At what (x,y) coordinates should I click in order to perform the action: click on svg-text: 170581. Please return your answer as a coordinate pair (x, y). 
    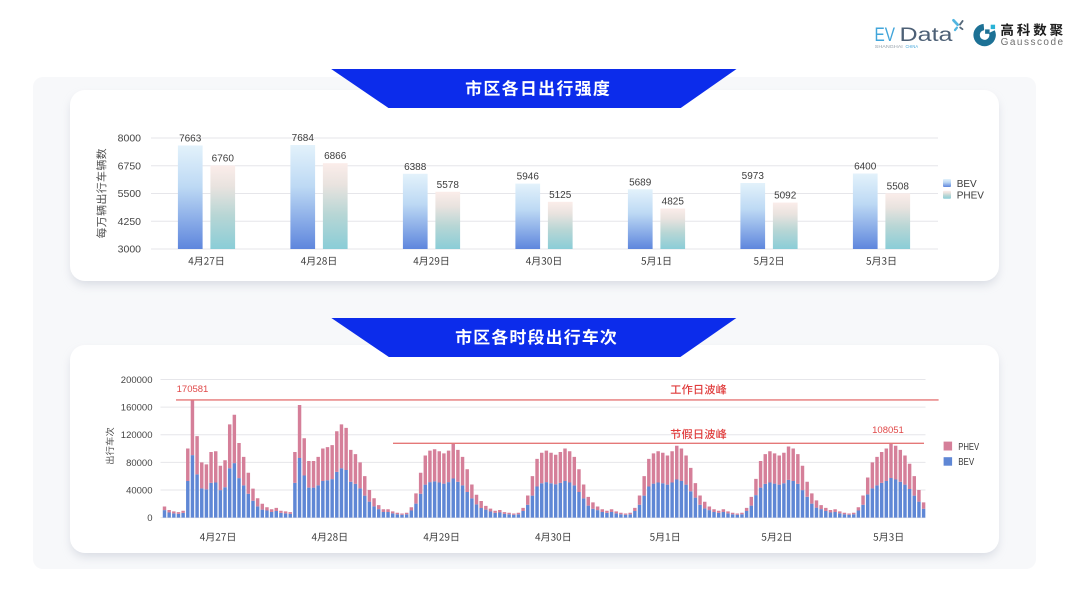
    Looking at the image, I should click on (193, 389).